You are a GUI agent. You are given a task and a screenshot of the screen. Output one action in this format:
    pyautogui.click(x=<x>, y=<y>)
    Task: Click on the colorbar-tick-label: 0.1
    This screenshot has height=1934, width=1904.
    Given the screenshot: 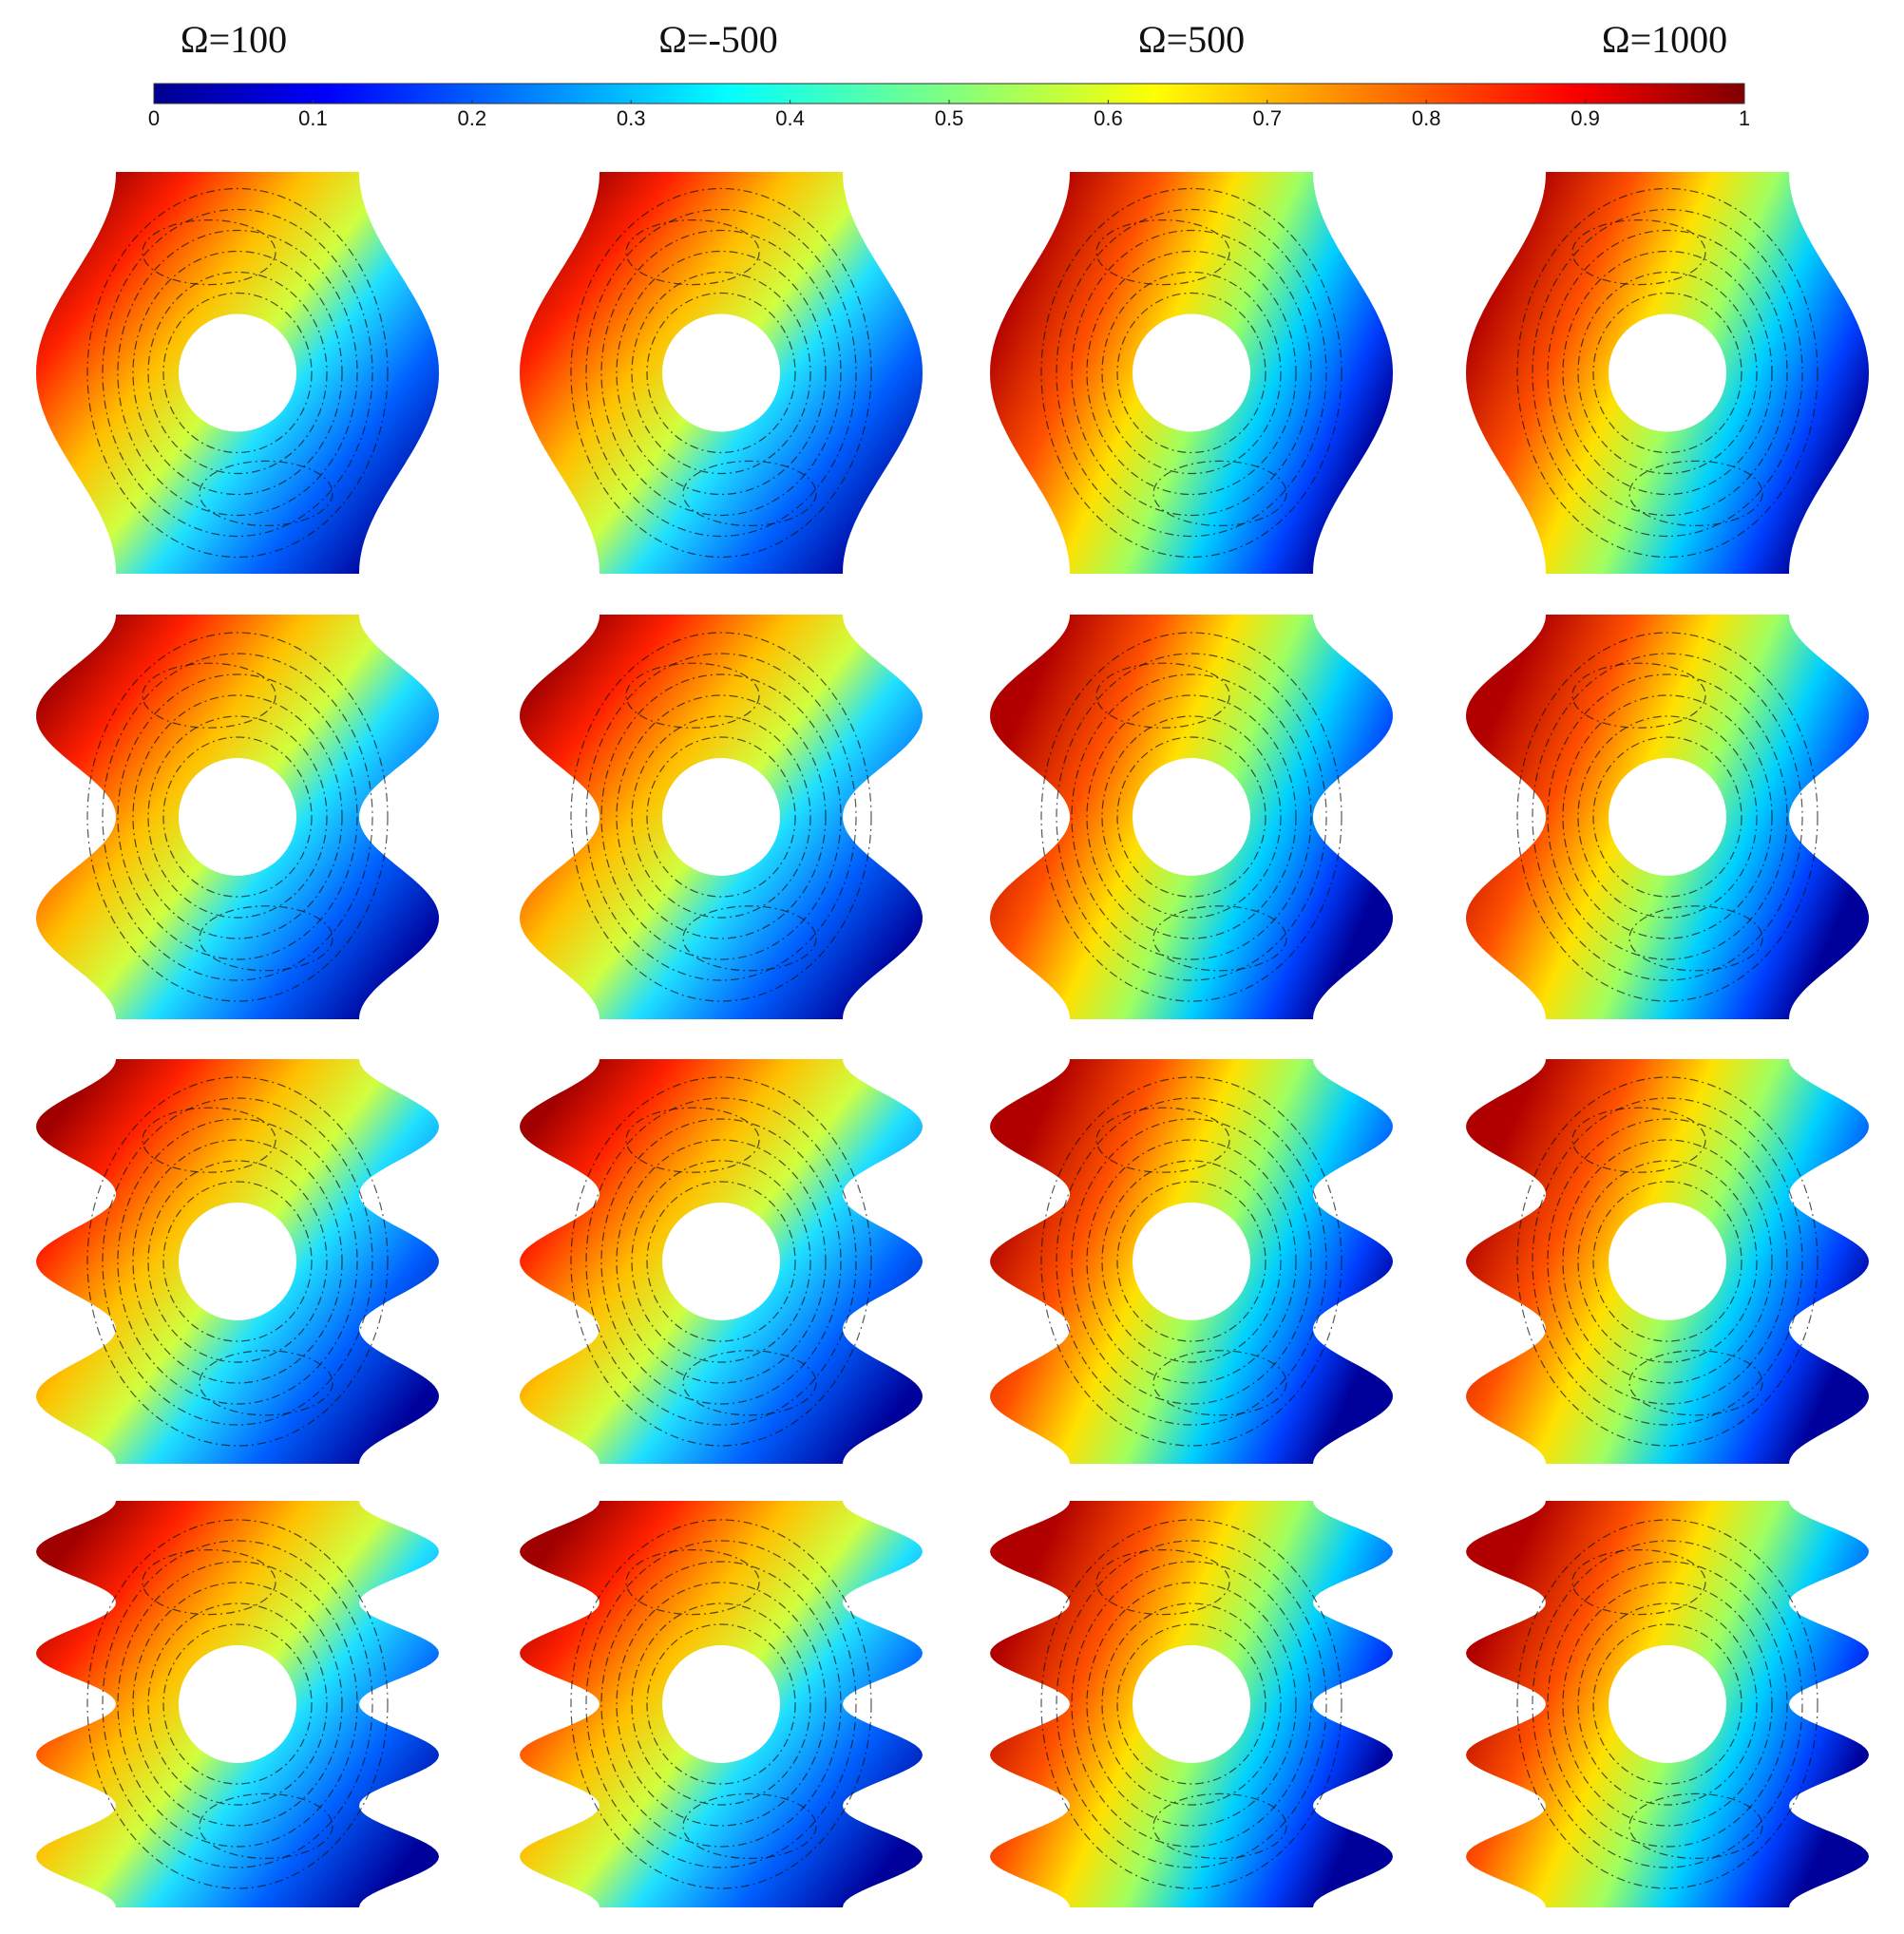 What is the action you would take?
    pyautogui.click(x=313, y=118)
    